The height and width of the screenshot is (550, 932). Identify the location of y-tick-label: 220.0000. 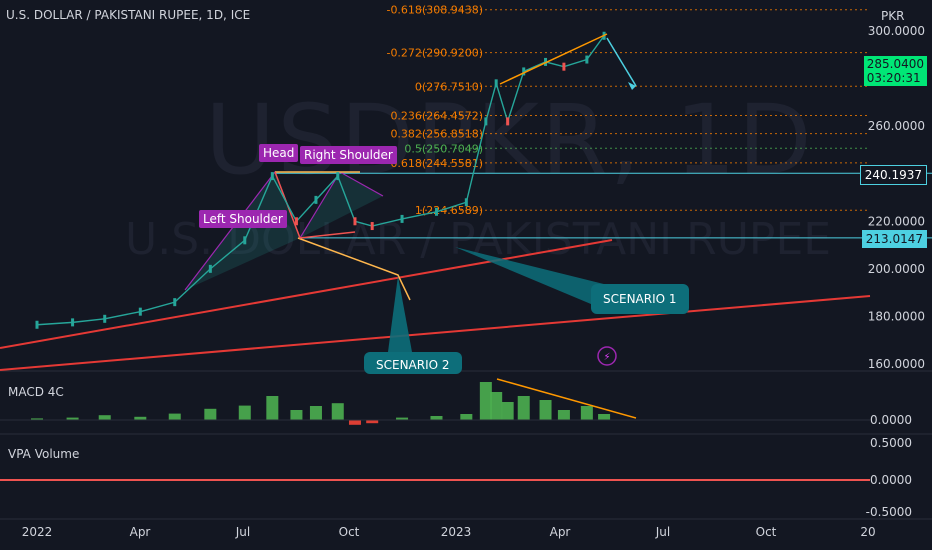
(896, 221).